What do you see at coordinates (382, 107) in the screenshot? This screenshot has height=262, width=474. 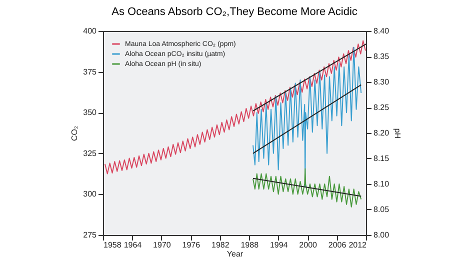 I see `y2-tick-label: 8.25` at bounding box center [382, 107].